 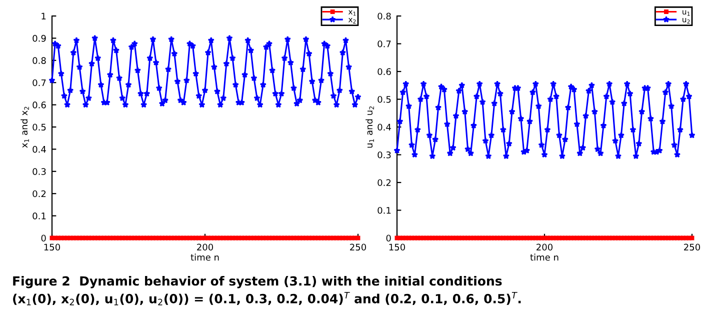 What do you see at coordinates (44, 16) in the screenshot?
I see `y-tick-label: 1` at bounding box center [44, 16].